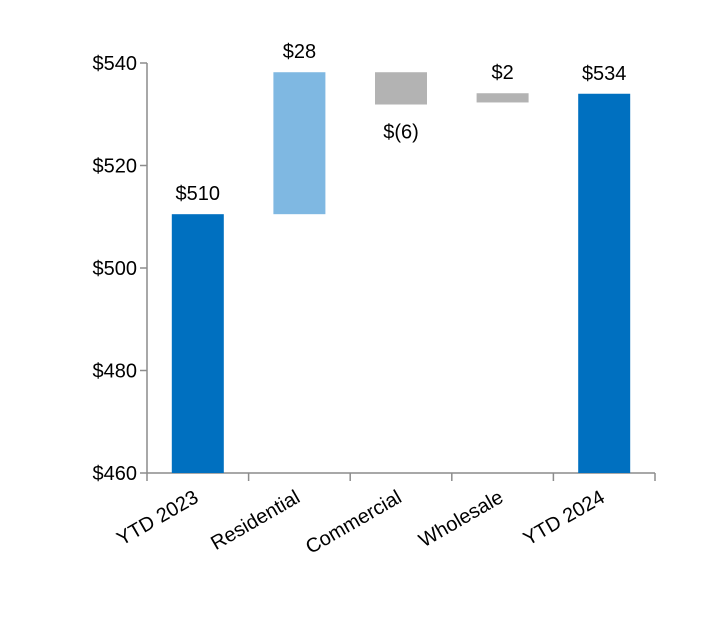 The width and height of the screenshot is (720, 640). Describe the element at coordinates (115, 167) in the screenshot. I see `y-tick-label: $520` at that location.